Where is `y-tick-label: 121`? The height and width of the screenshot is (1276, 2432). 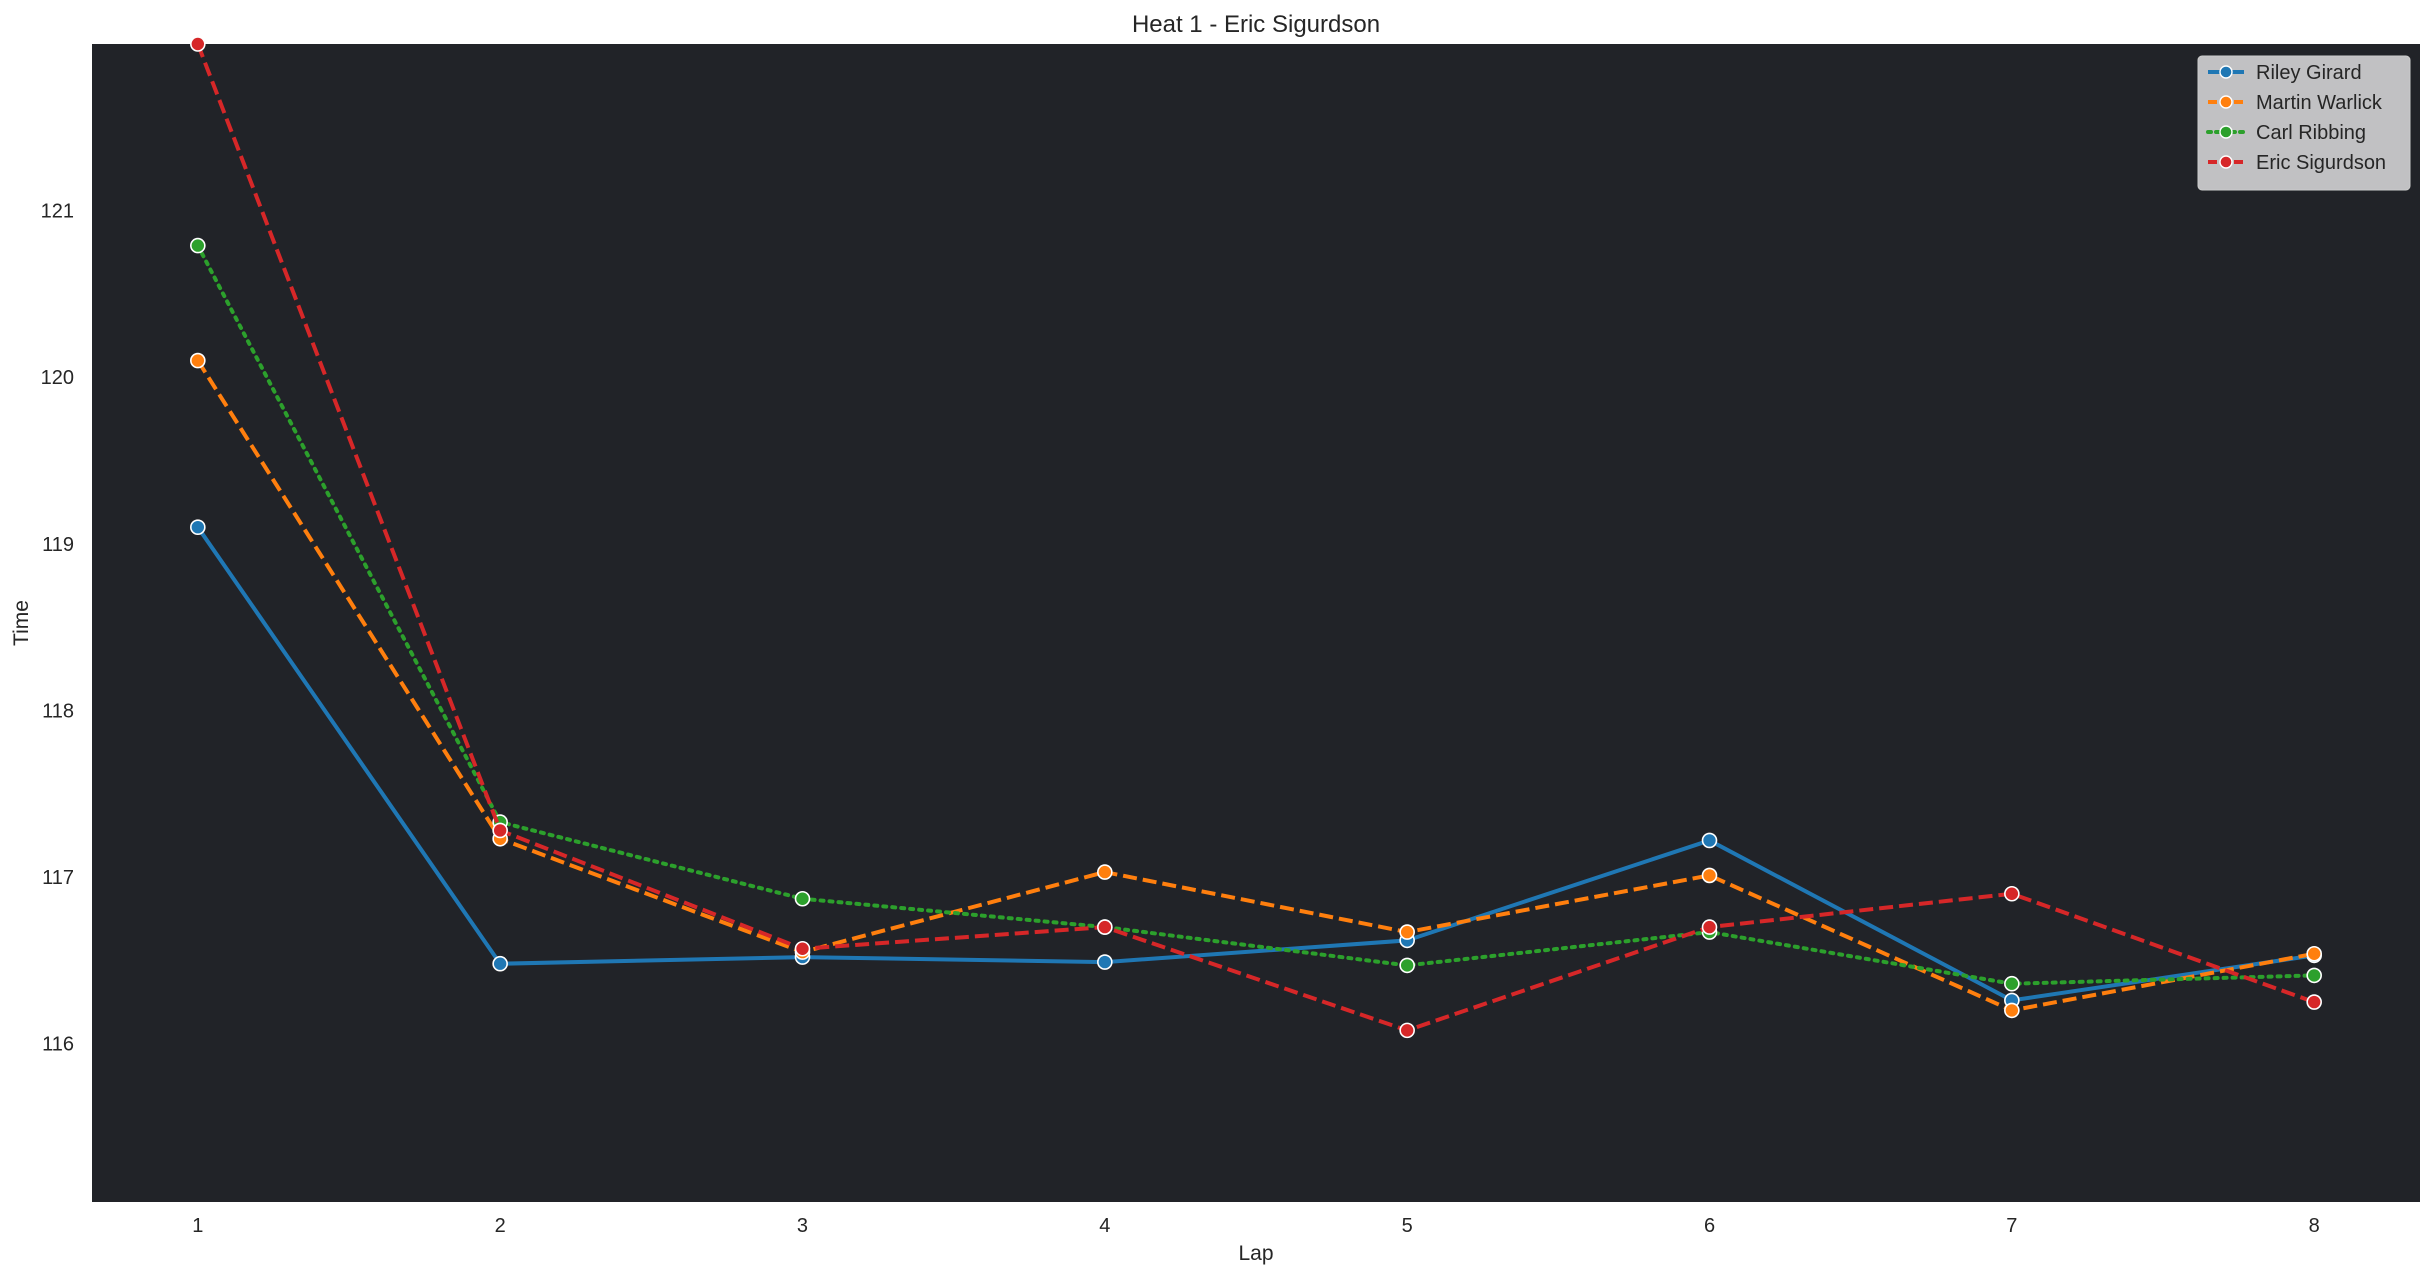
y-tick-label: 121 is located at coordinates (57, 212).